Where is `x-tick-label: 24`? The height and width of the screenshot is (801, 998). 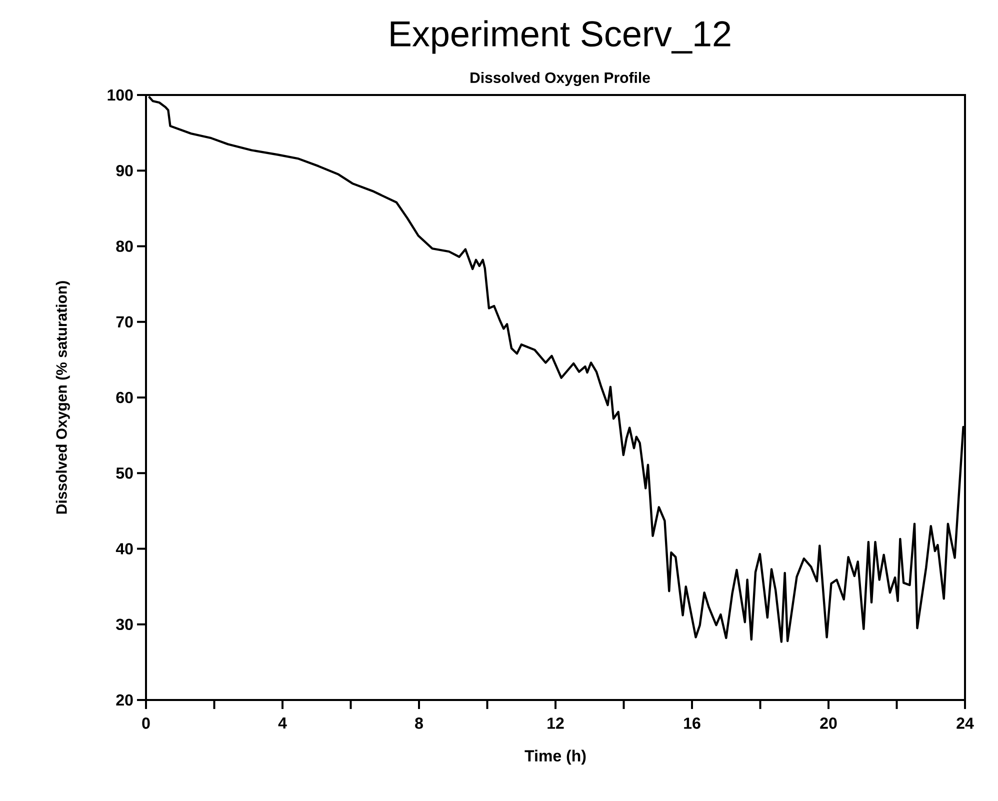 x-tick-label: 24 is located at coordinates (965, 723).